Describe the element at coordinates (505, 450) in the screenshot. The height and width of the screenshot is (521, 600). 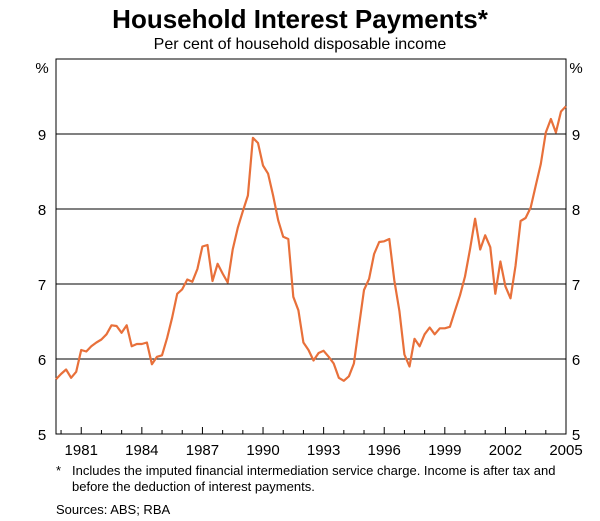
I see `x-tick-2002: 2002` at that location.